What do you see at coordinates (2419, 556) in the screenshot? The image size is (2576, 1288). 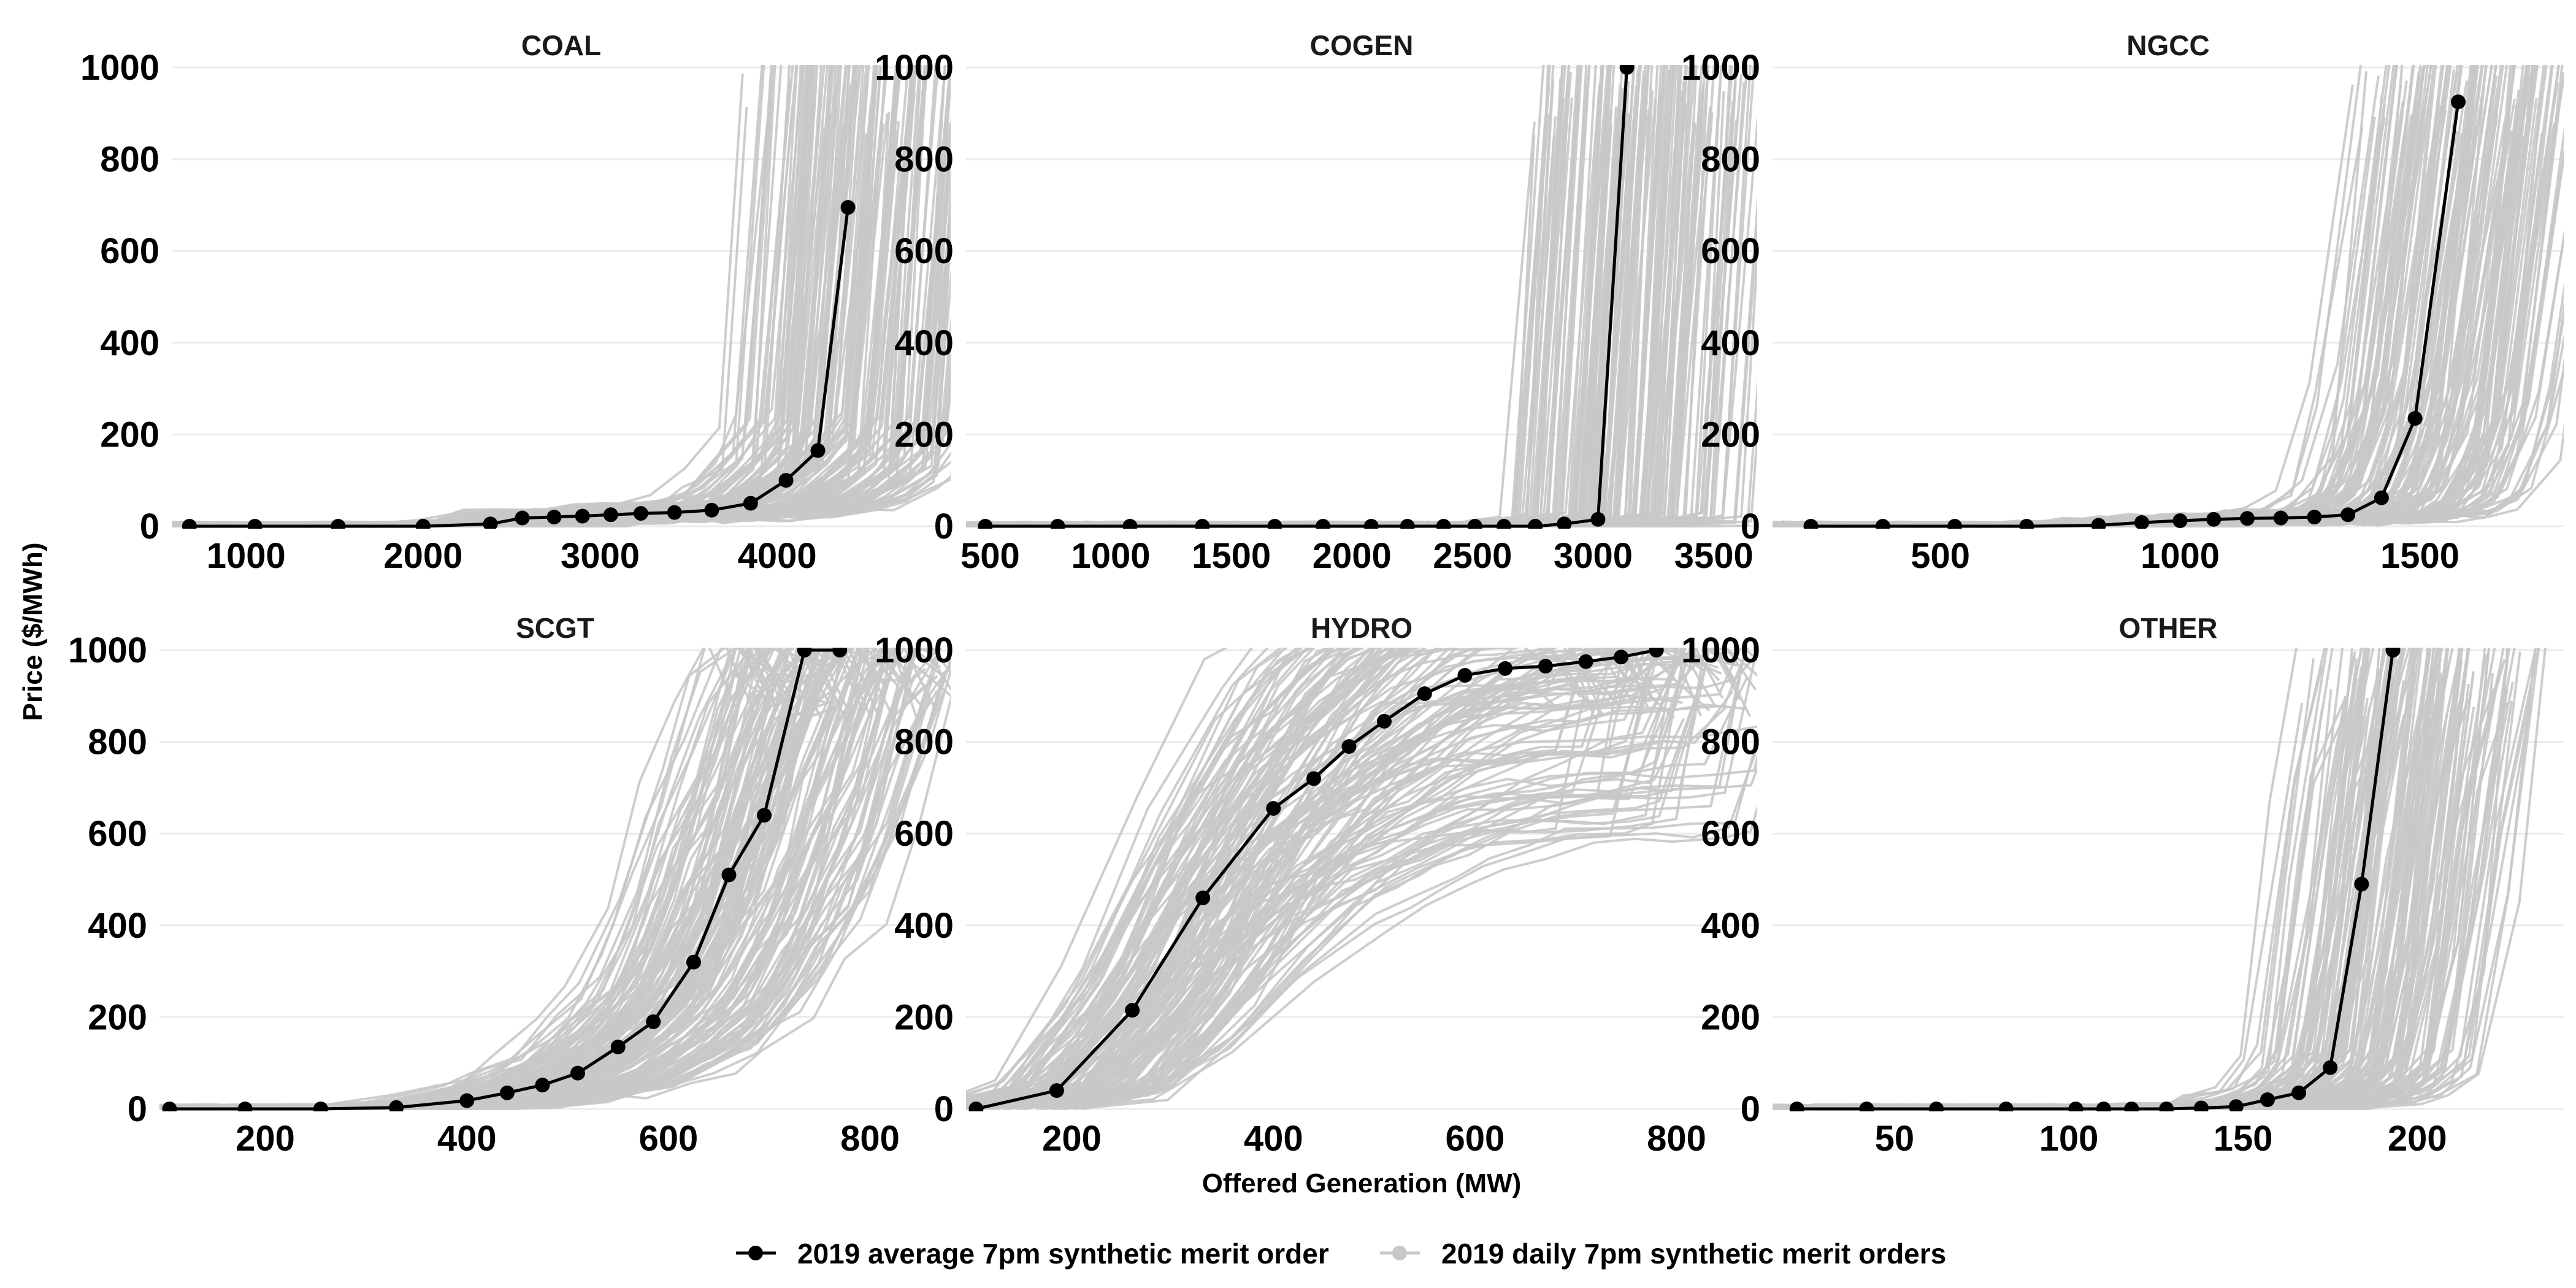 I see `x-tick-label: 1500` at bounding box center [2419, 556].